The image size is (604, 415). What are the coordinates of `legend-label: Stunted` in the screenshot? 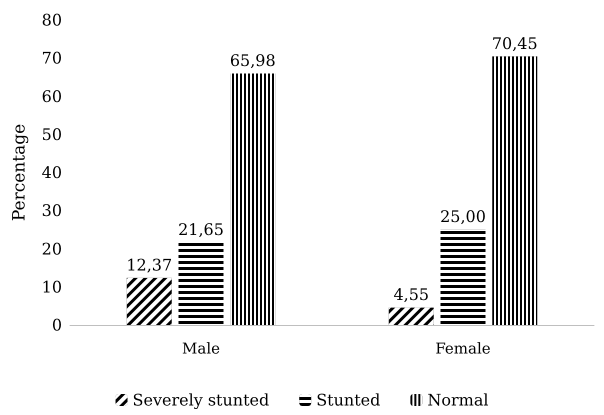 It's located at (348, 400).